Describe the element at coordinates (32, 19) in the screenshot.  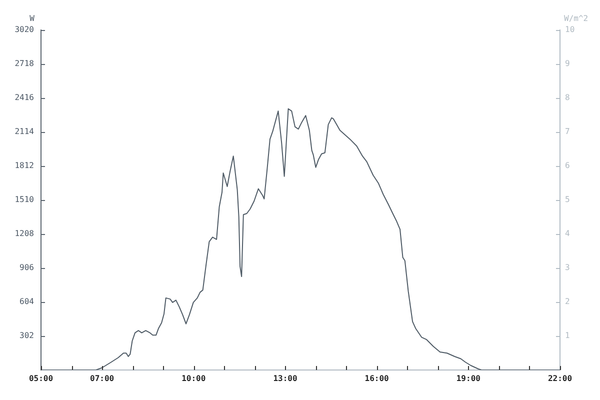
I see `y-axis-title: W` at that location.